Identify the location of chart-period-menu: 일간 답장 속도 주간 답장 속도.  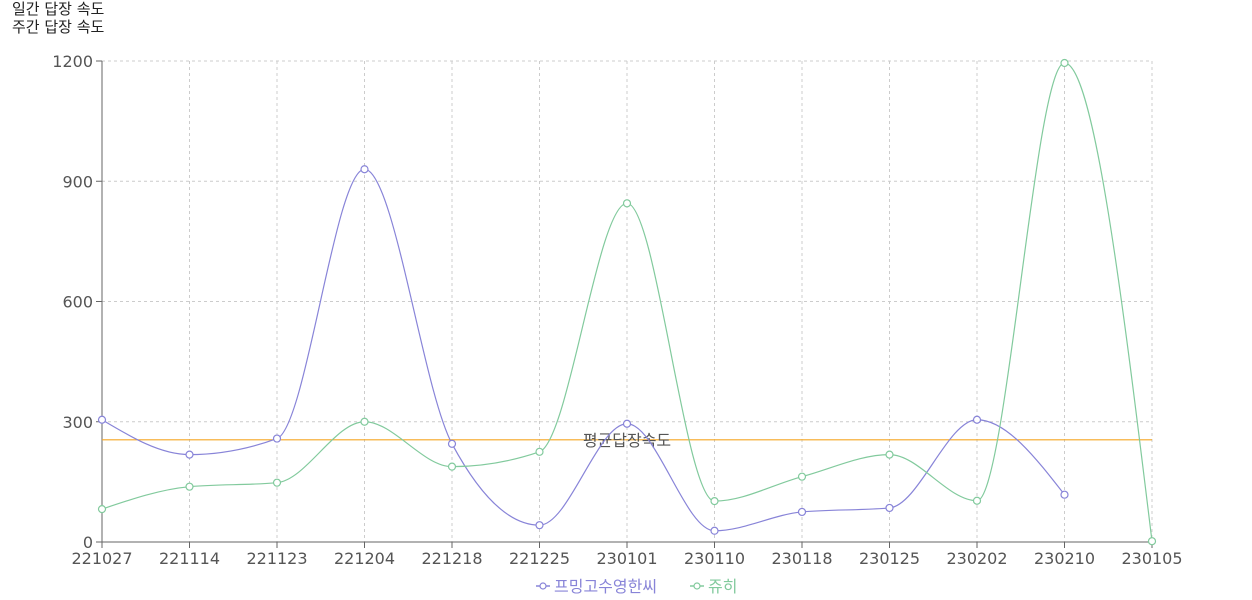
(58, 18).